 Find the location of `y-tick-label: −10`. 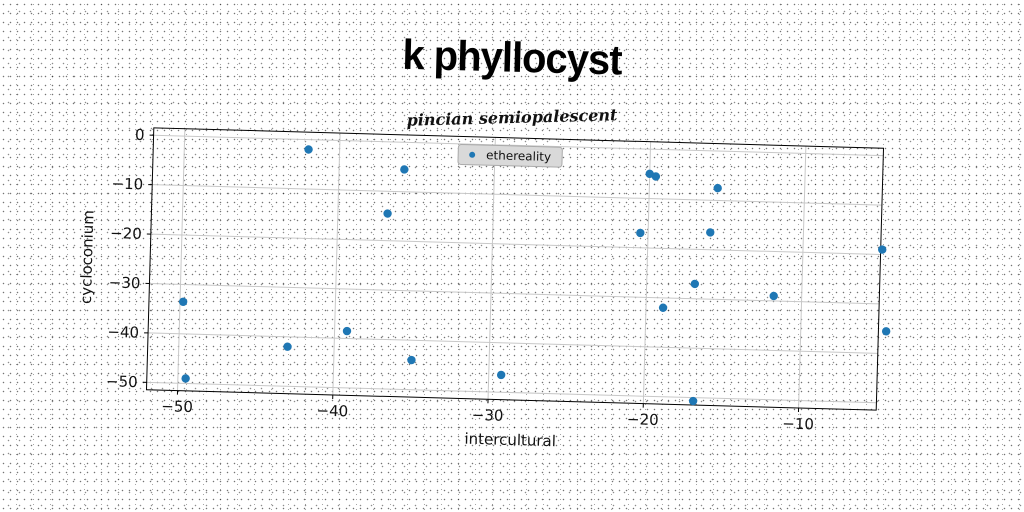

y-tick-label: −10 is located at coordinates (127, 184).